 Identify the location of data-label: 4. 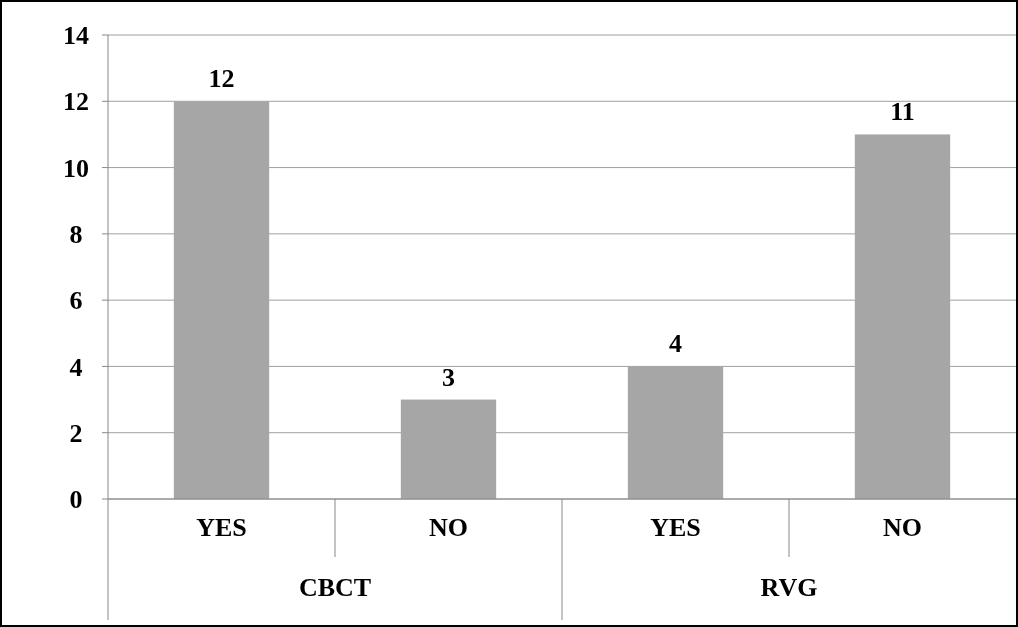
(675, 344).